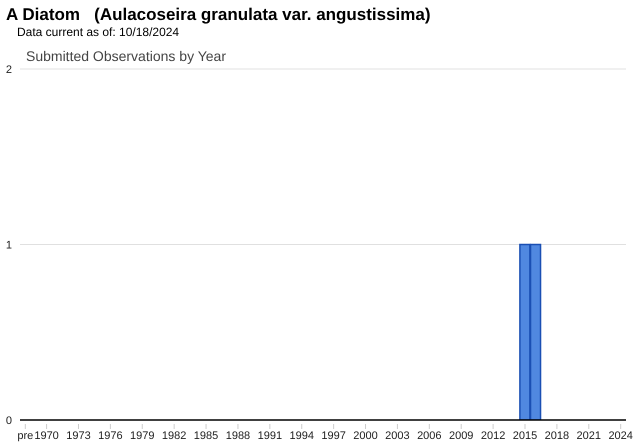 This screenshot has height=442, width=640. I want to click on x-tick-label: 2006, so click(429, 436).